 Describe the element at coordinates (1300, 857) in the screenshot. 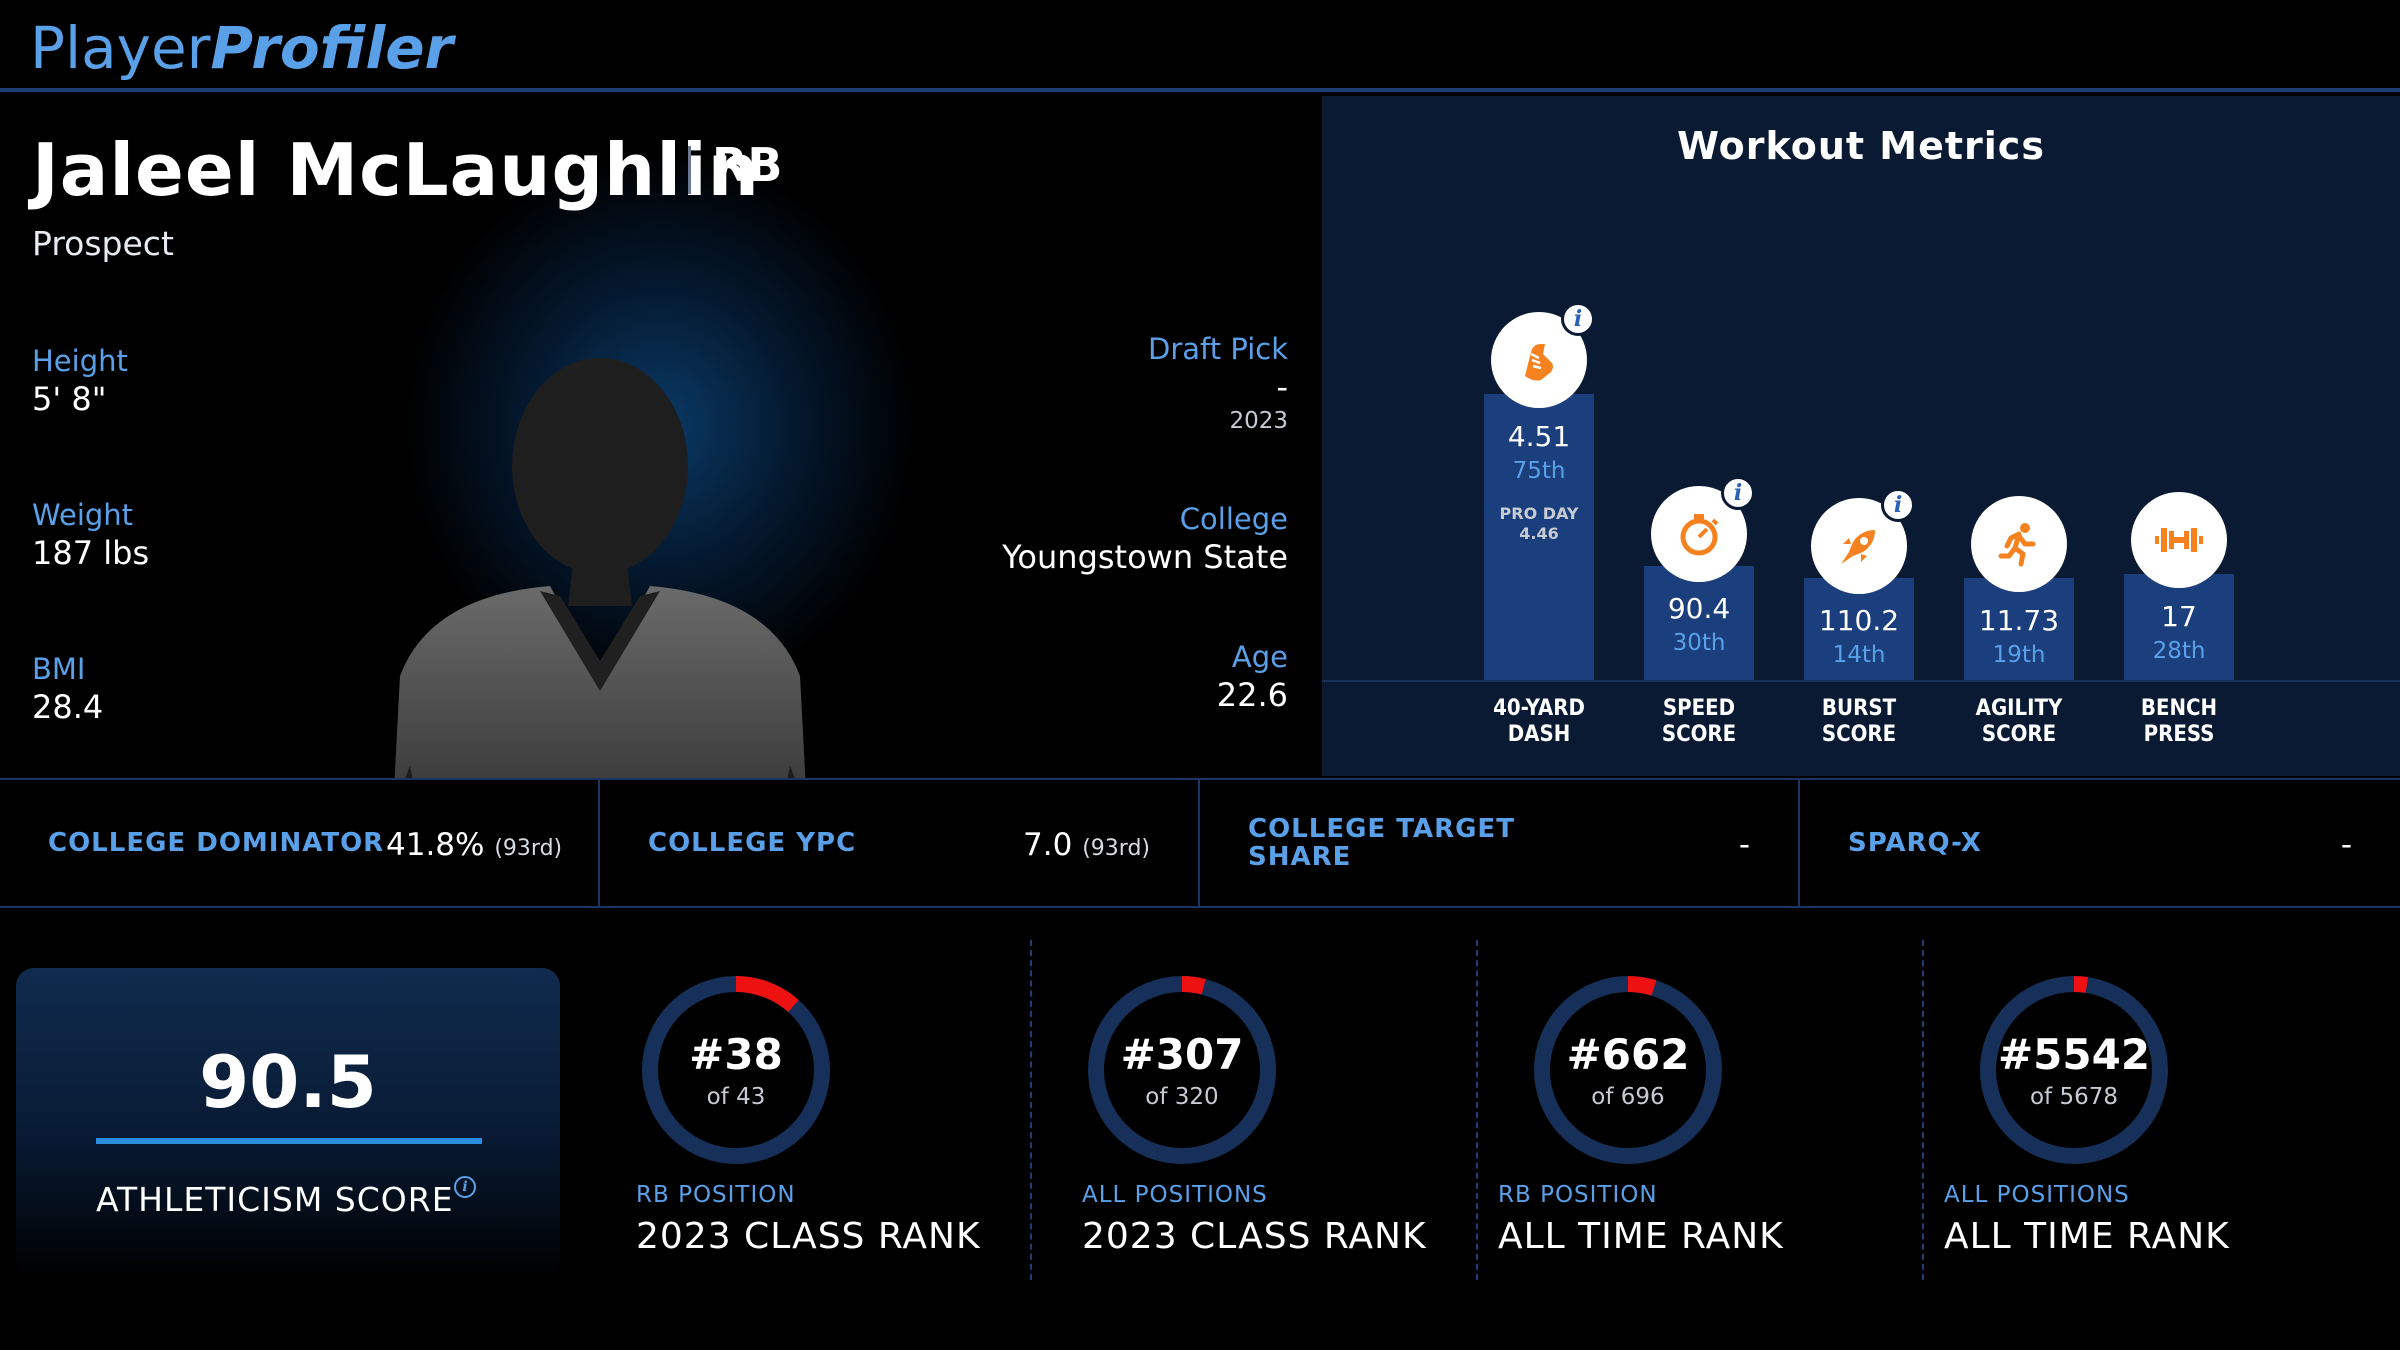

I see `target-label-line2: SHARE` at that location.